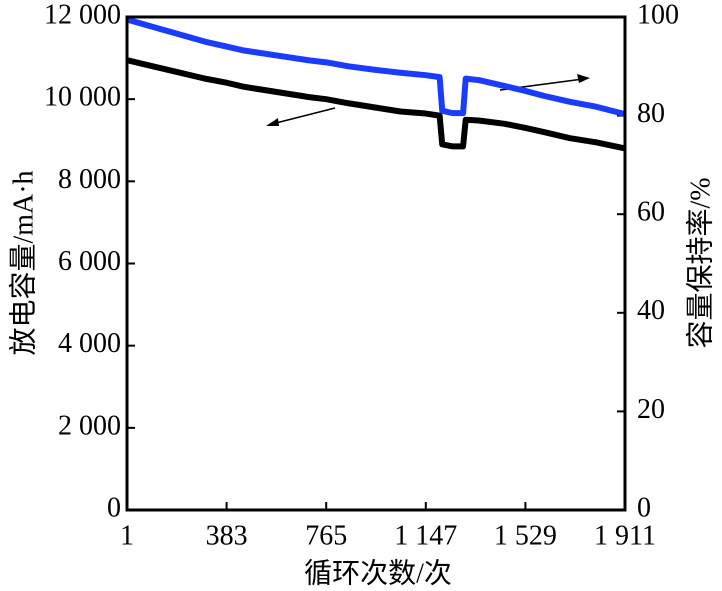 The image size is (722, 591). Describe the element at coordinates (425, 535) in the screenshot. I see `x-tick-label: 1 147` at that location.